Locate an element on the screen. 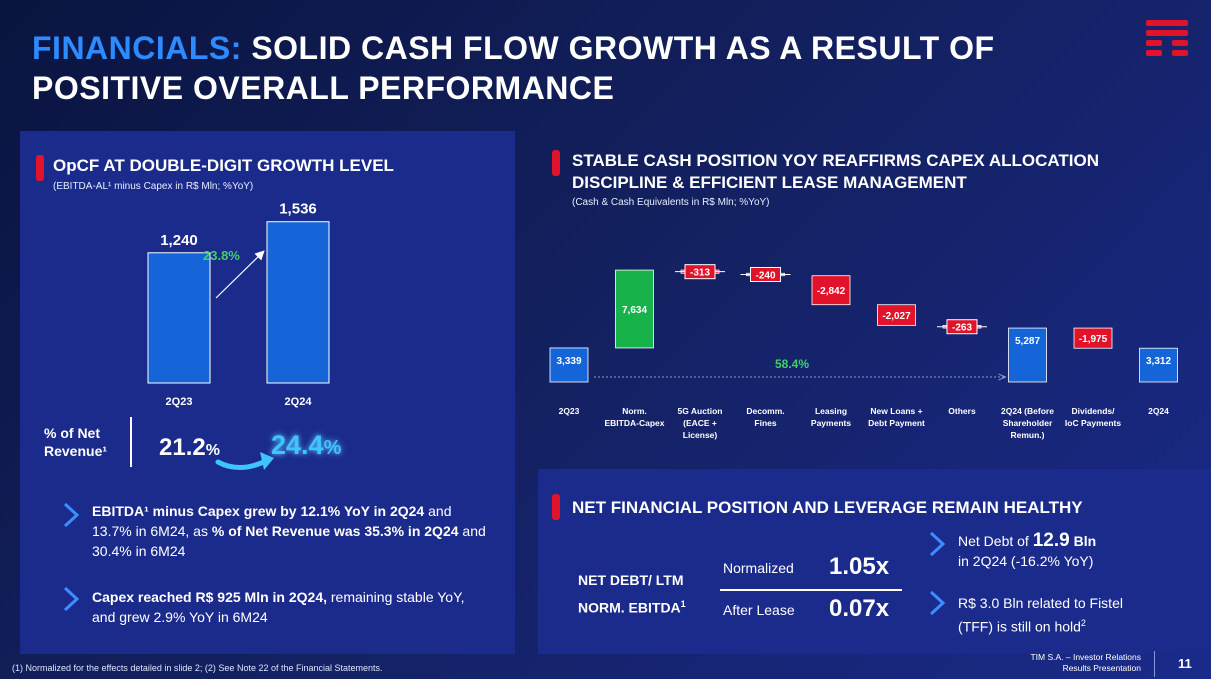 This screenshot has width=1211, height=679. pct-2q24-unit: % is located at coordinates (332, 448).